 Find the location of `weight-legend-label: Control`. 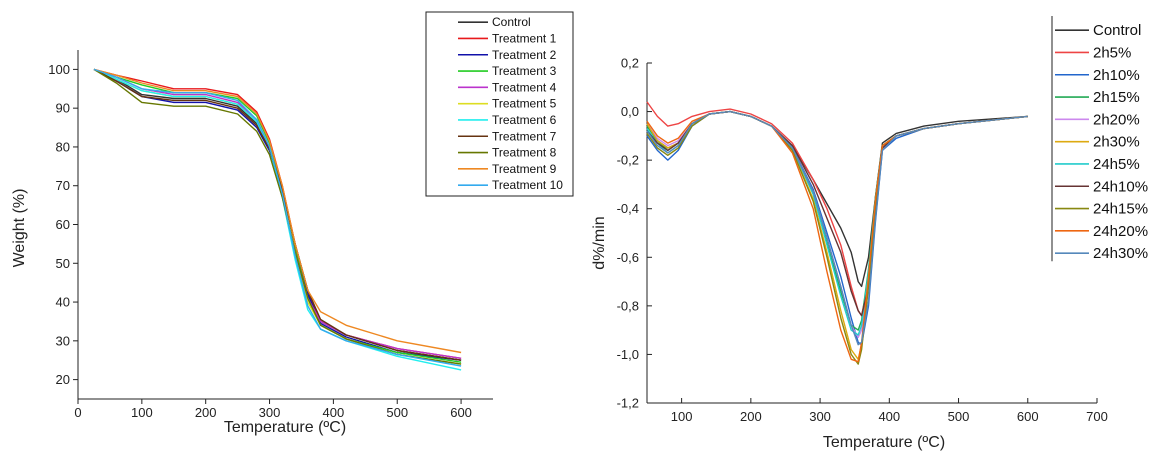

weight-legend-label: Control is located at coordinates (511, 22).